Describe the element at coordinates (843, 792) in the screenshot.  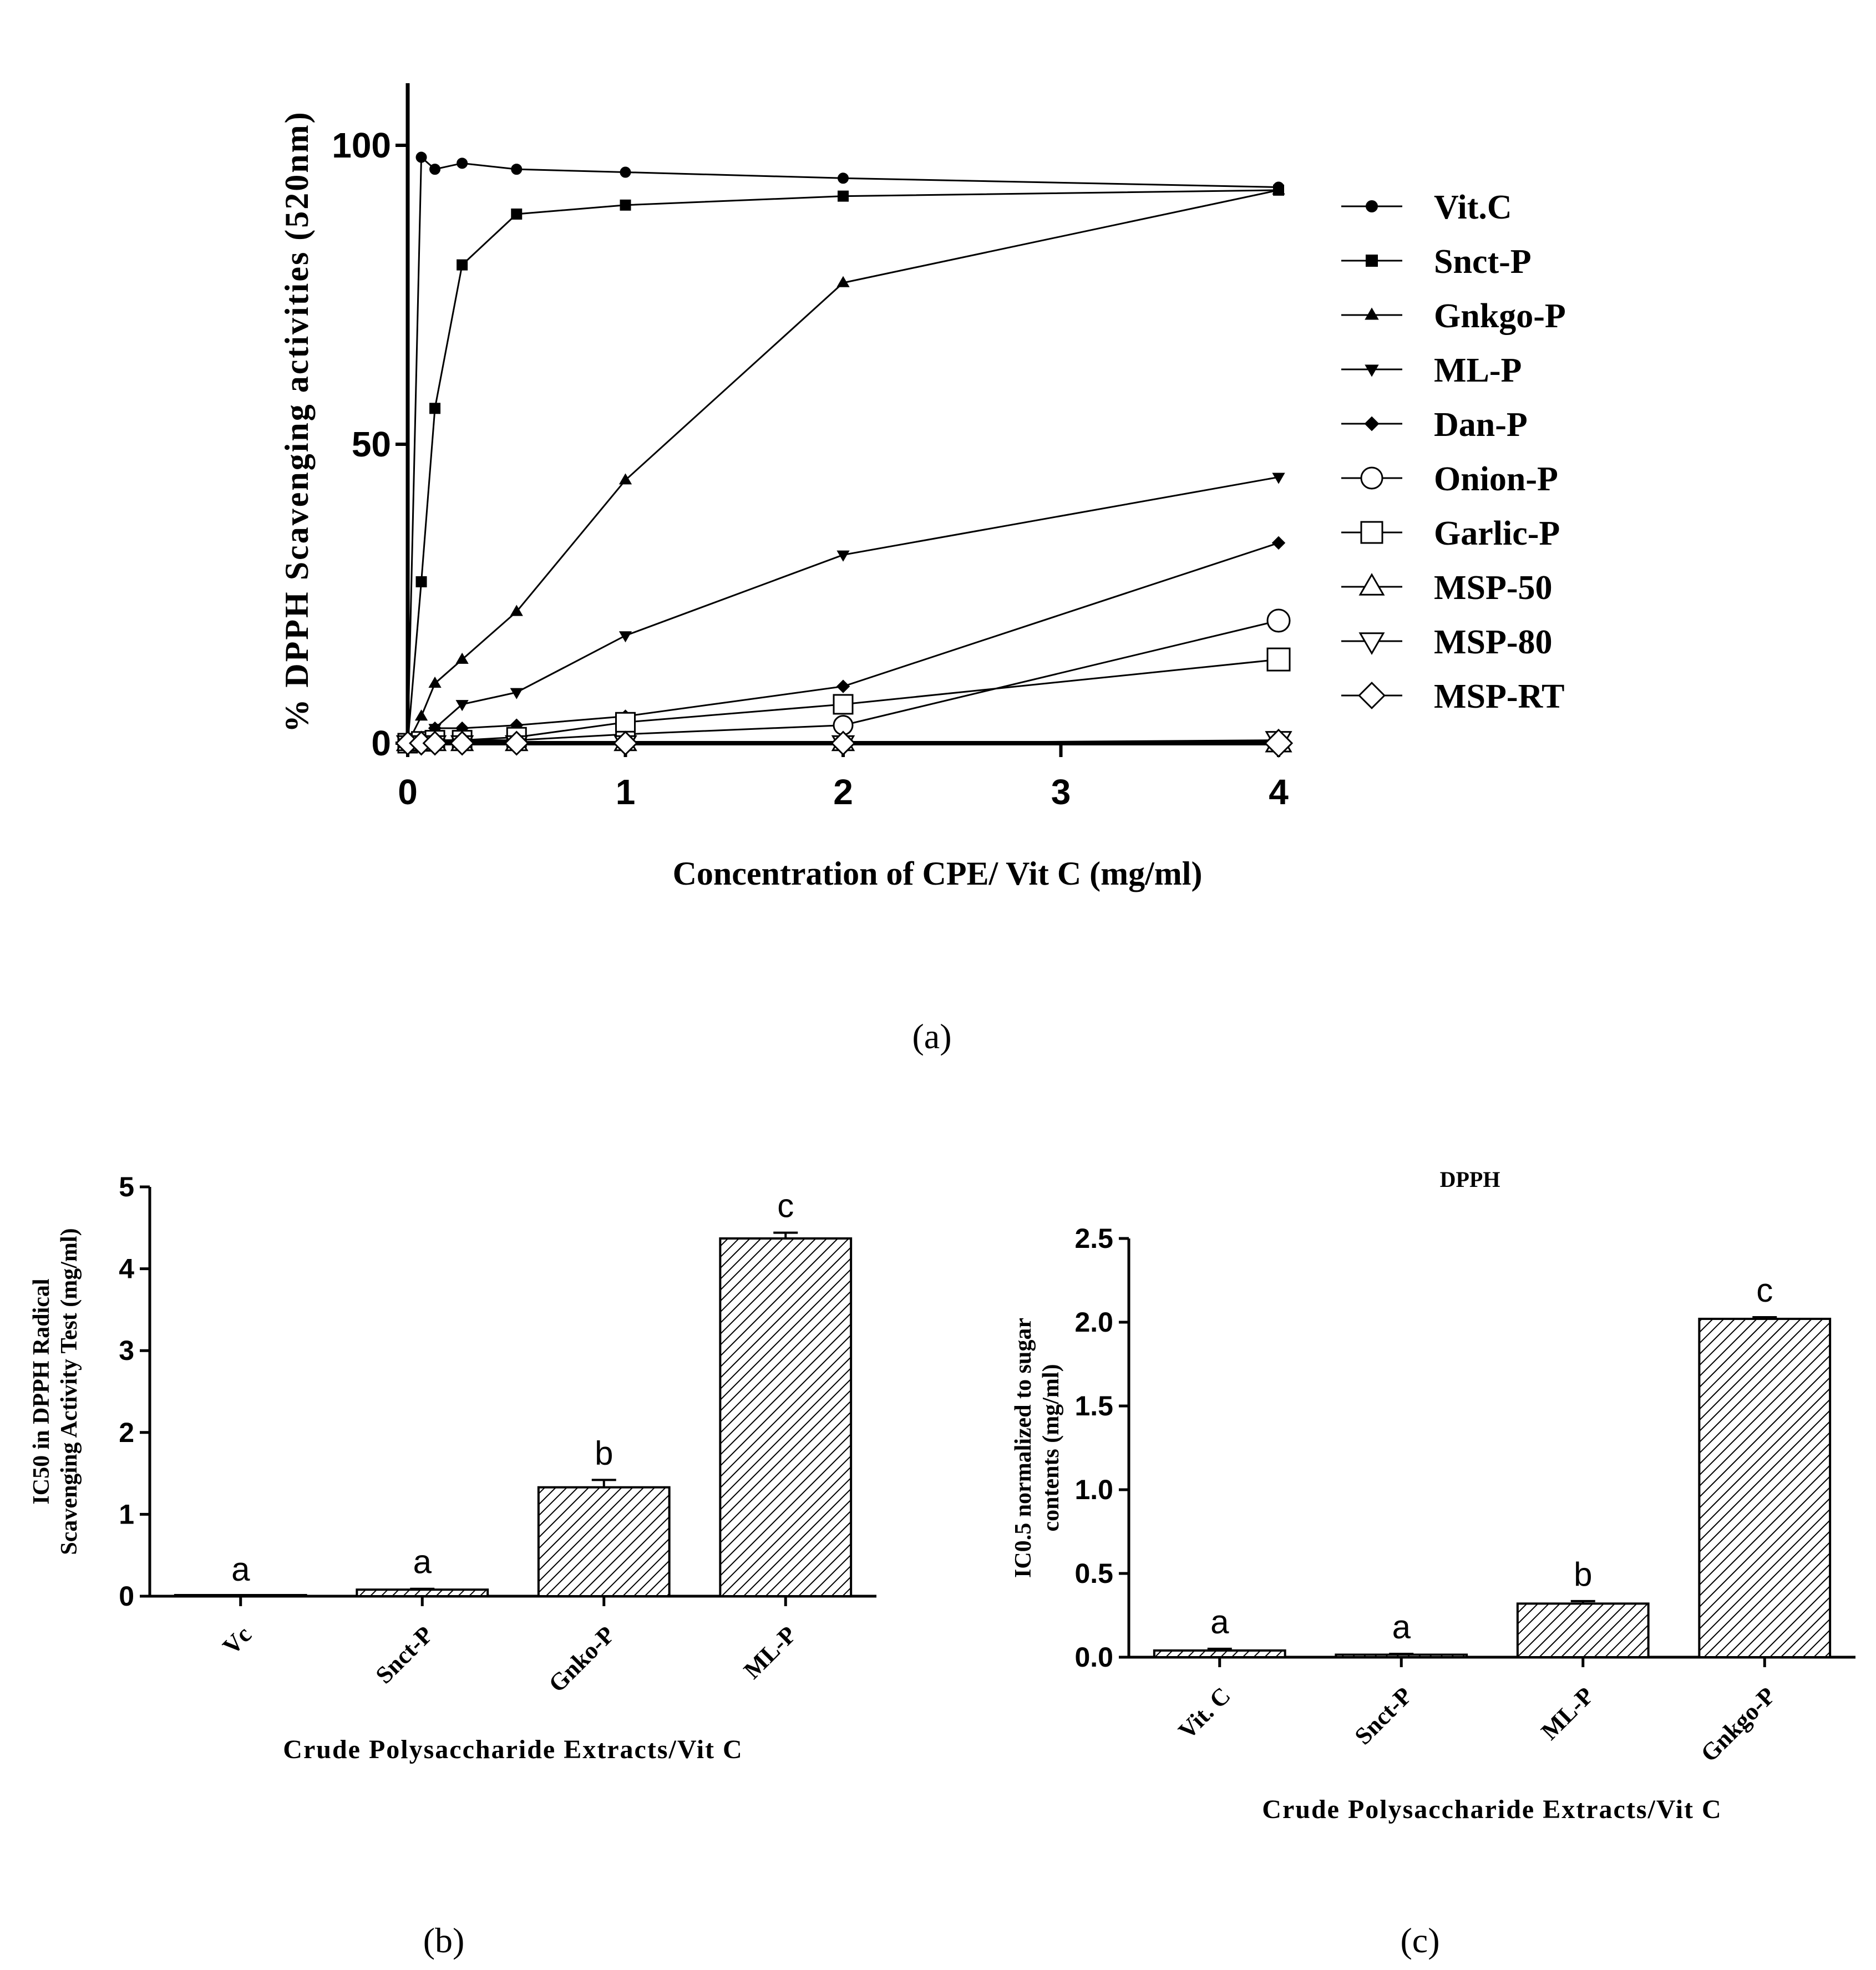
I see `x-tick-label: 2` at that location.